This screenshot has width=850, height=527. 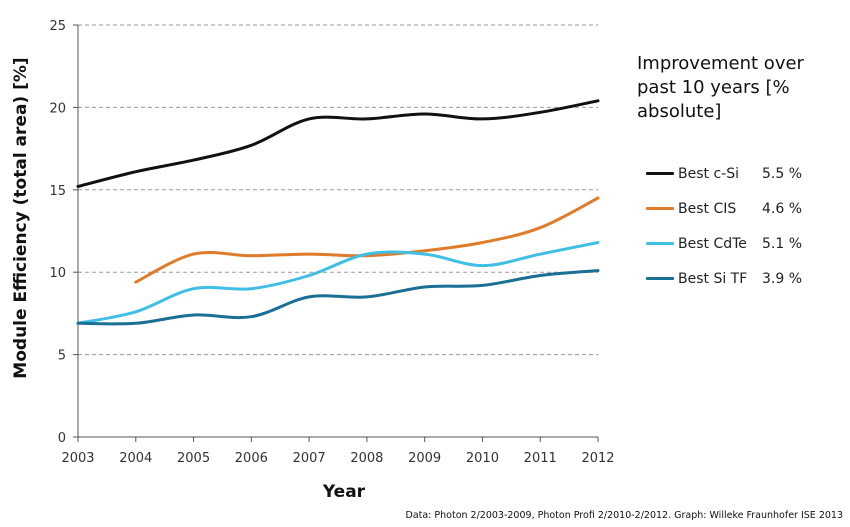 I want to click on legend-value: 5.5 %, so click(x=782, y=173).